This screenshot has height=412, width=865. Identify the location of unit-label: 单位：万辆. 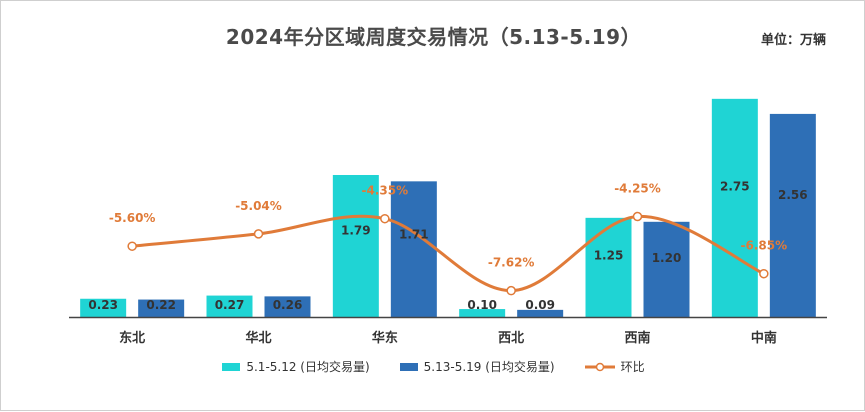
(793, 40).